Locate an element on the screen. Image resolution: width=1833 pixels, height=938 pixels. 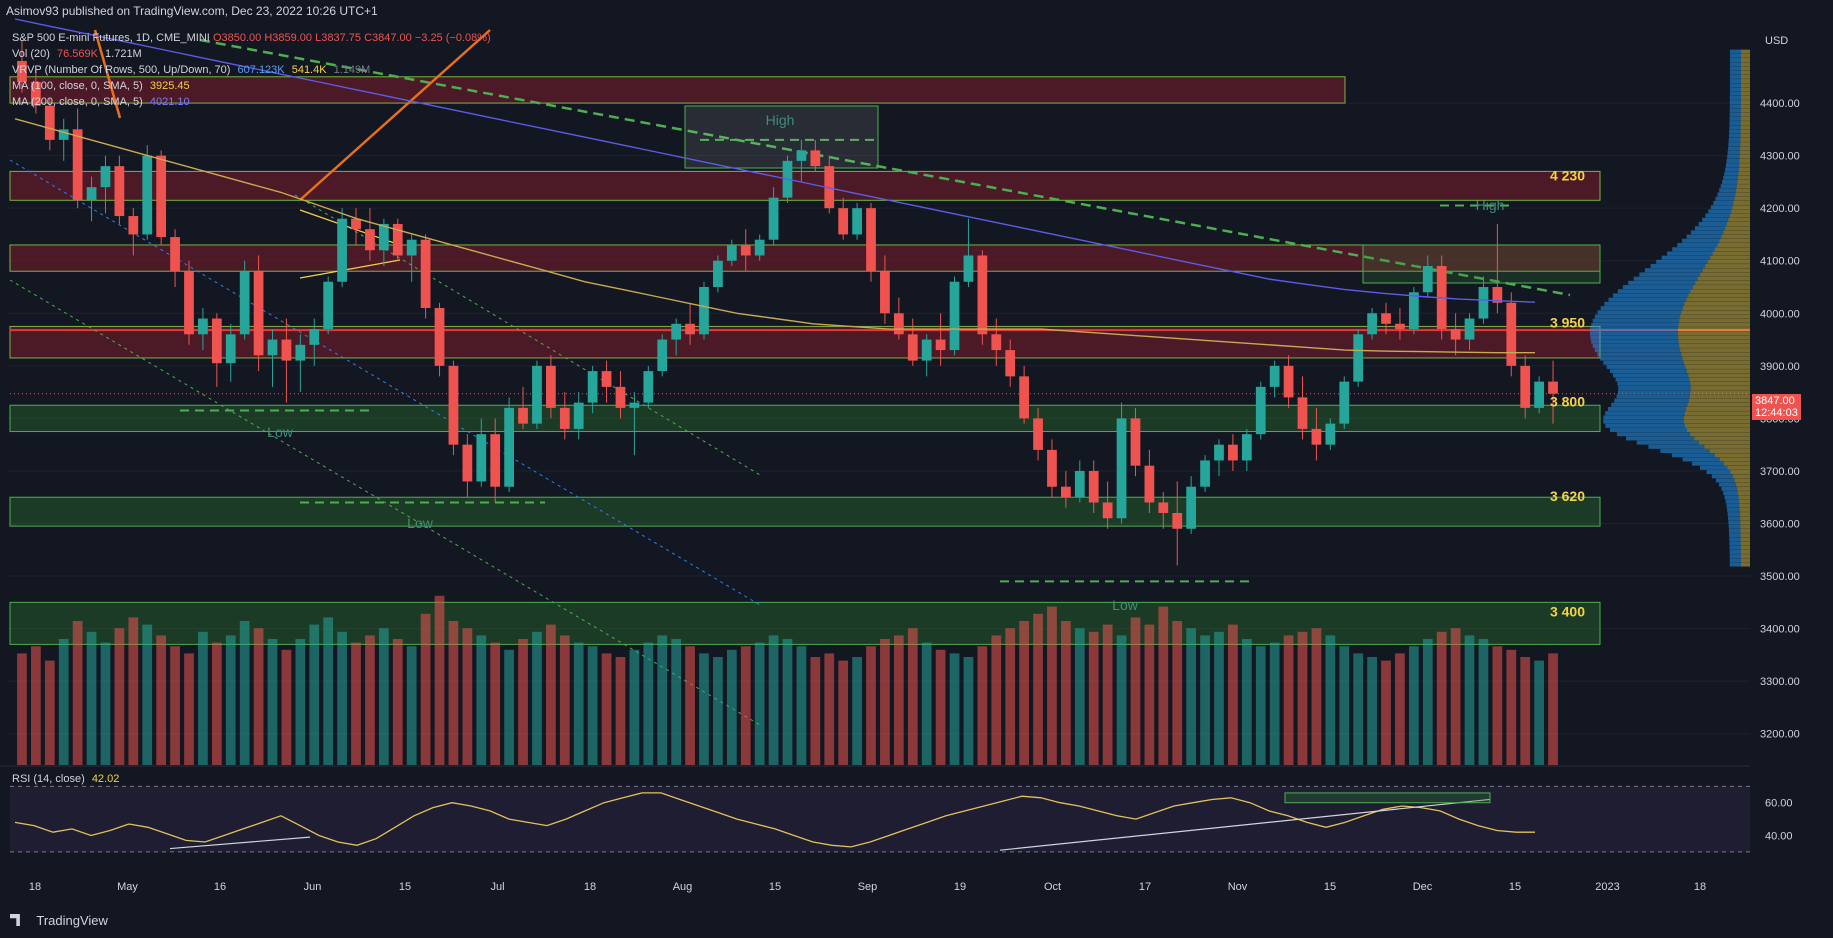
zone-red is located at coordinates (677, 90).